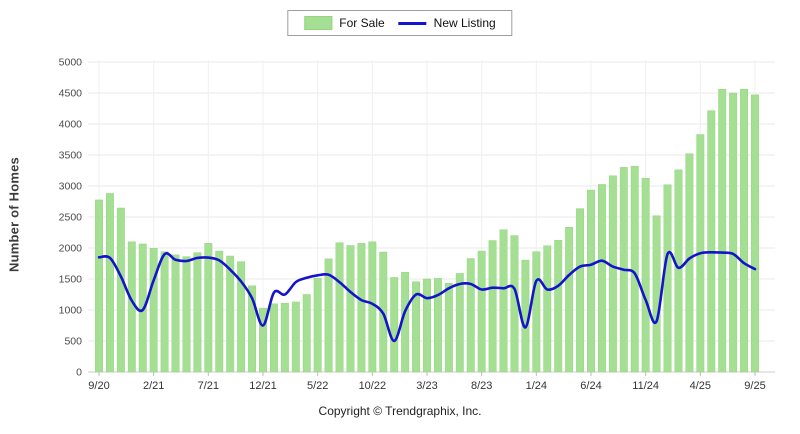 This screenshot has width=800, height=434. What do you see at coordinates (14, 214) in the screenshot?
I see `y-axis-title: Number of Homes` at bounding box center [14, 214].